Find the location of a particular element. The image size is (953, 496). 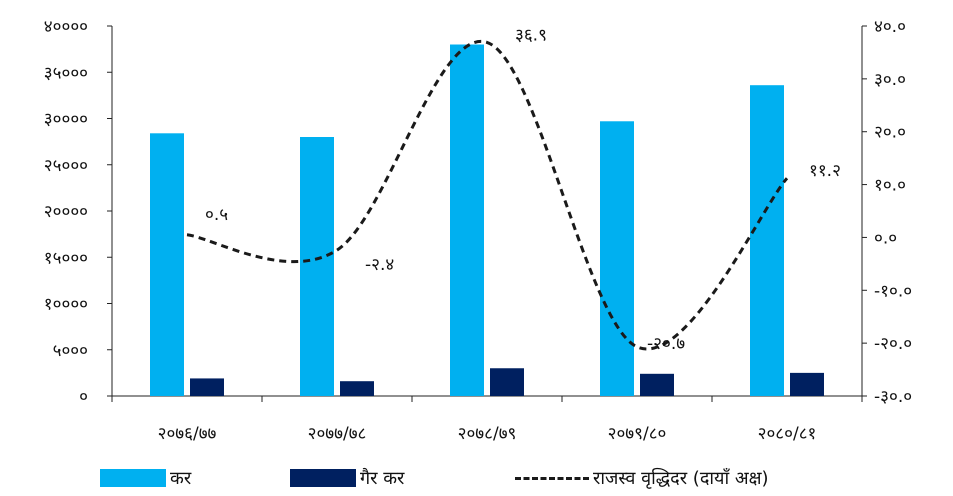

left-tick-label: १०००० is located at coordinates (66, 305).